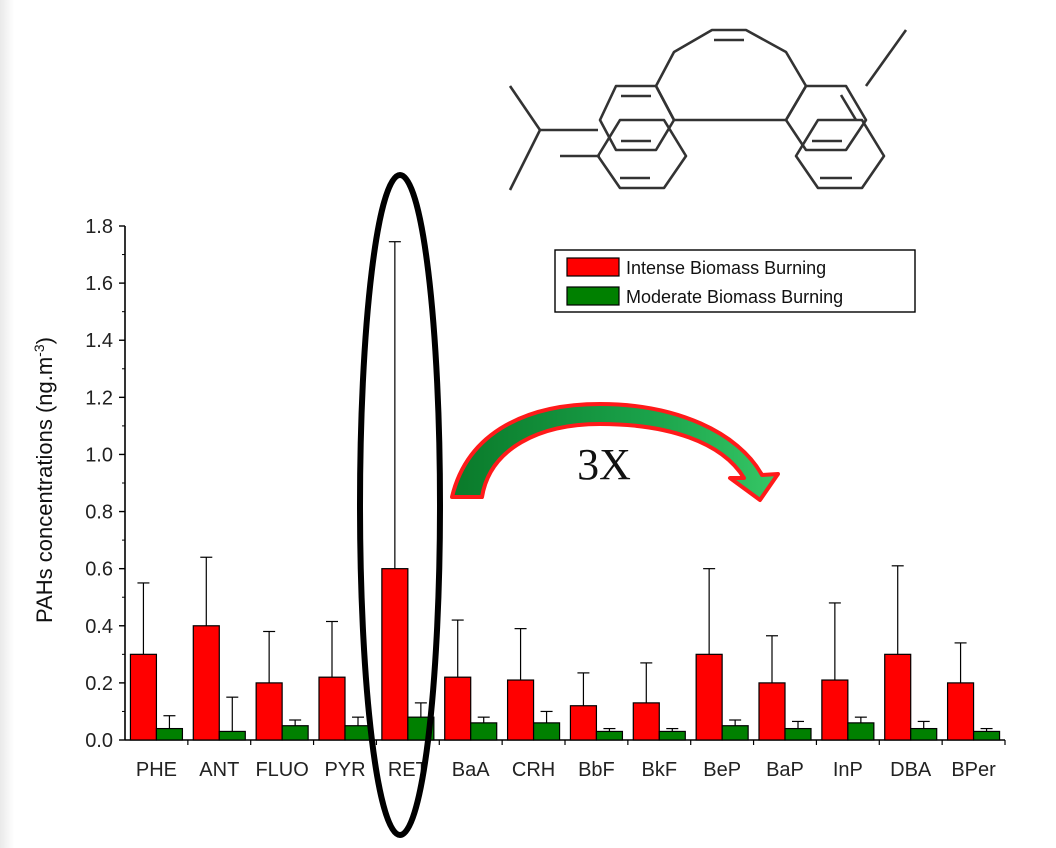 This screenshot has height=848, width=1056. What do you see at coordinates (772, 711) in the screenshot?
I see `bar-intense-bap` at bounding box center [772, 711].